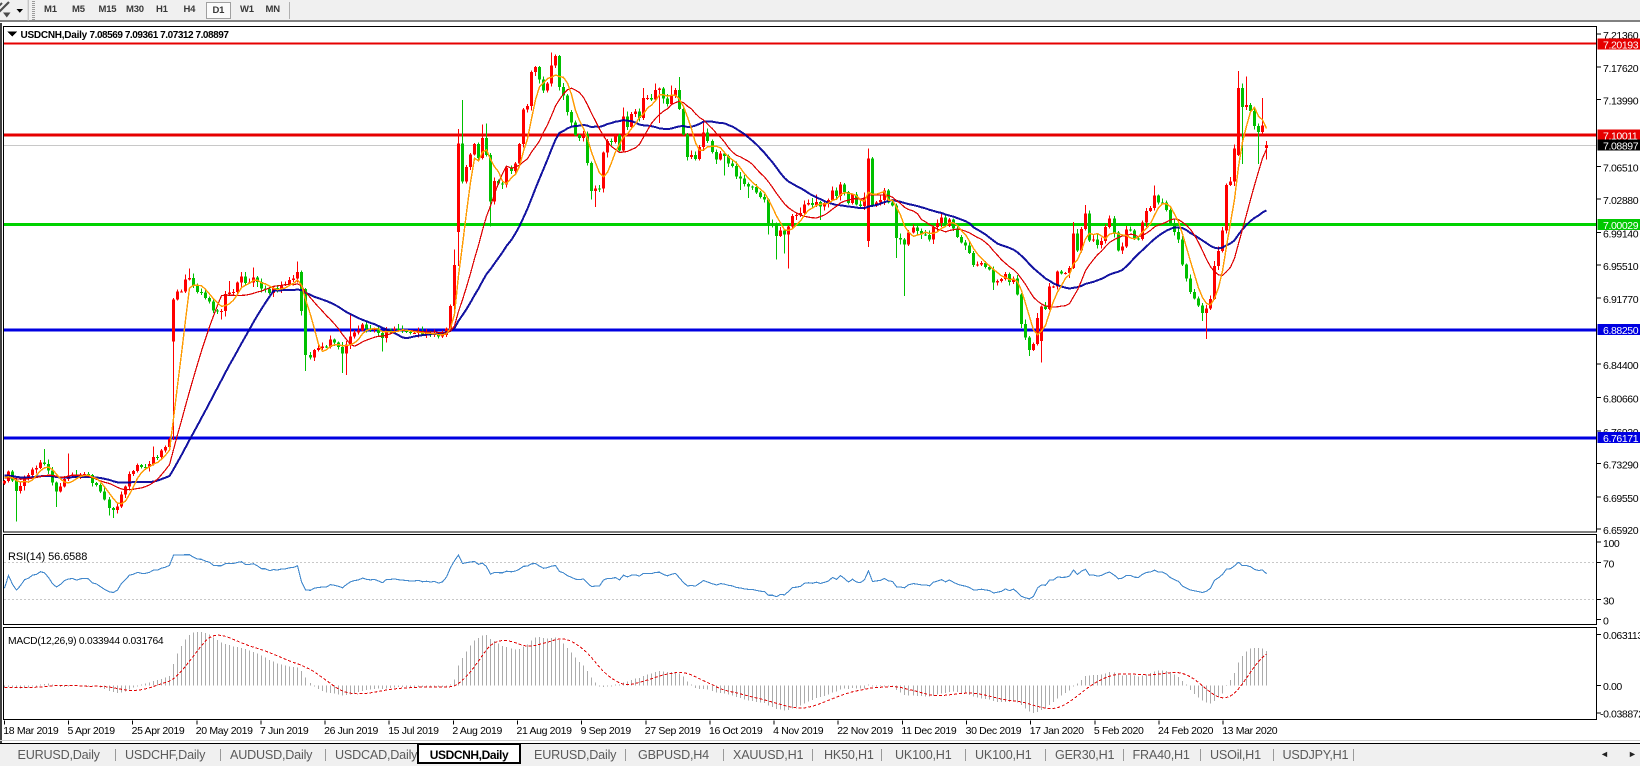  Describe the element at coordinates (224, 731) in the screenshot. I see `svg-text: 20 May 2019` at that location.